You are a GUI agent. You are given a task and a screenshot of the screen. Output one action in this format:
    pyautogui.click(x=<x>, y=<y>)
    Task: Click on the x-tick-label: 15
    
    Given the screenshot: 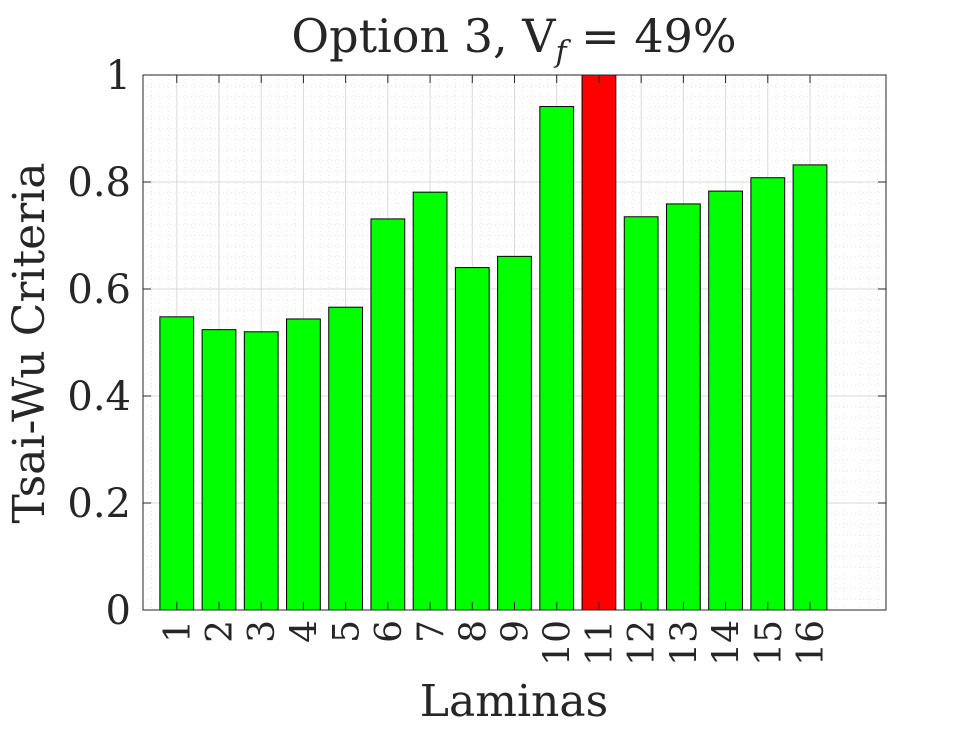 What is the action you would take?
    pyautogui.click(x=769, y=643)
    